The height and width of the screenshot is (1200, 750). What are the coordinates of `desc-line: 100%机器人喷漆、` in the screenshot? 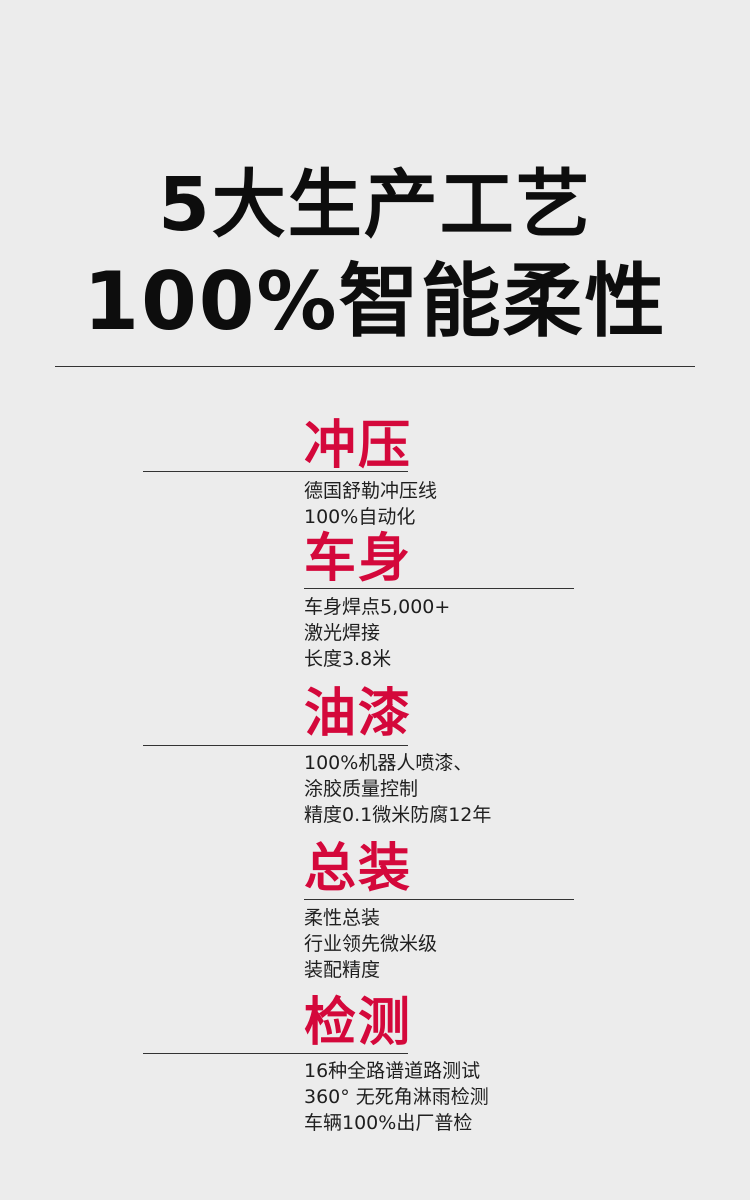 It's located at (388, 763).